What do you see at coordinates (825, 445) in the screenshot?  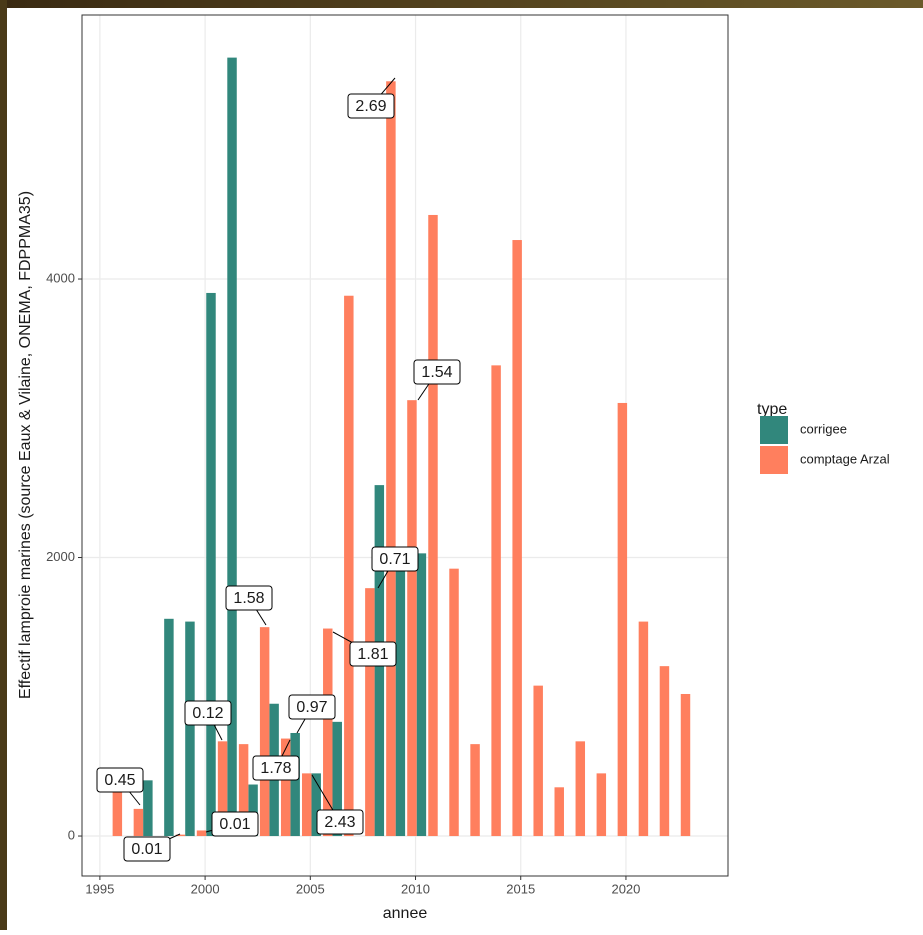 I see `legend: corrigee comptage Arzal` at bounding box center [825, 445].